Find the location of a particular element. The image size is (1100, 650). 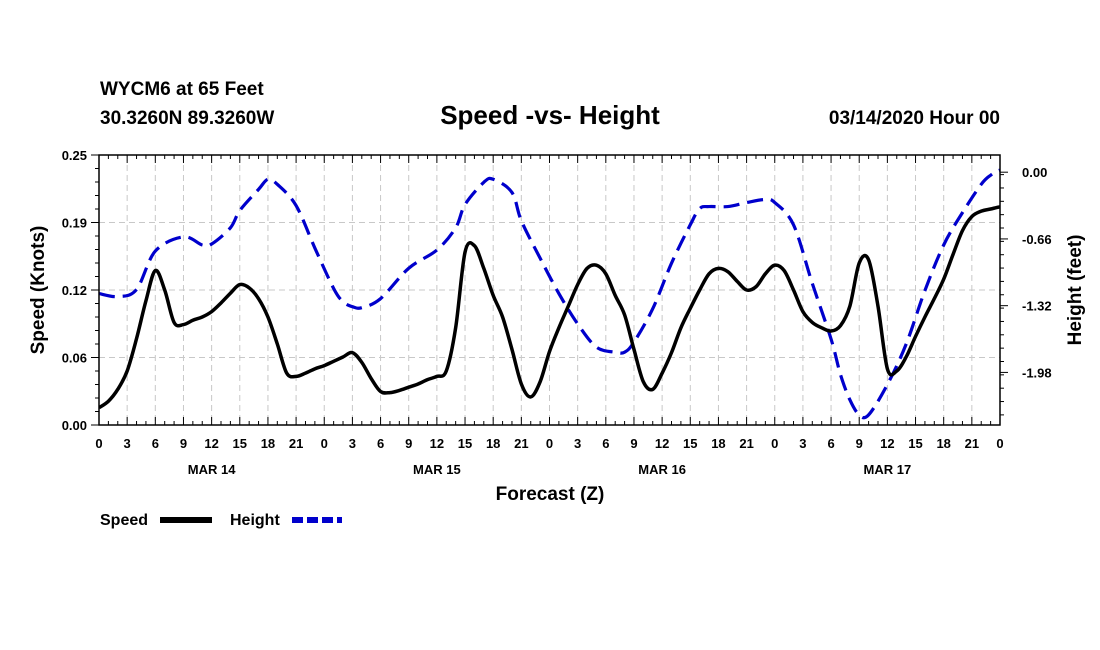

forecast-datetime: 03/14/2020 Hour 00 is located at coordinates (914, 118).